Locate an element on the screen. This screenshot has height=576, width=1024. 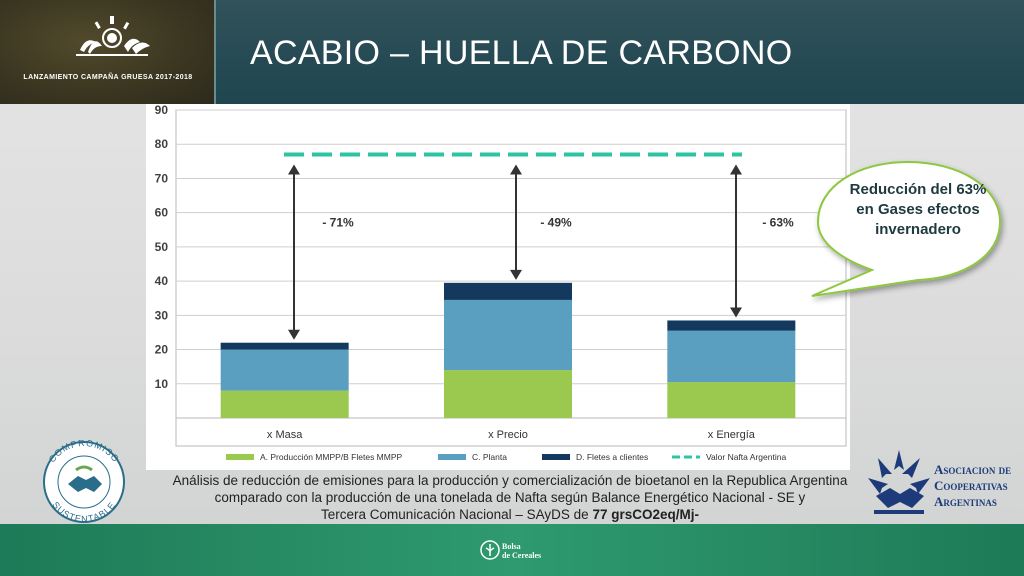
slide-title: ACABIO – HUELLA DE CARBONO is located at coordinates (521, 53).